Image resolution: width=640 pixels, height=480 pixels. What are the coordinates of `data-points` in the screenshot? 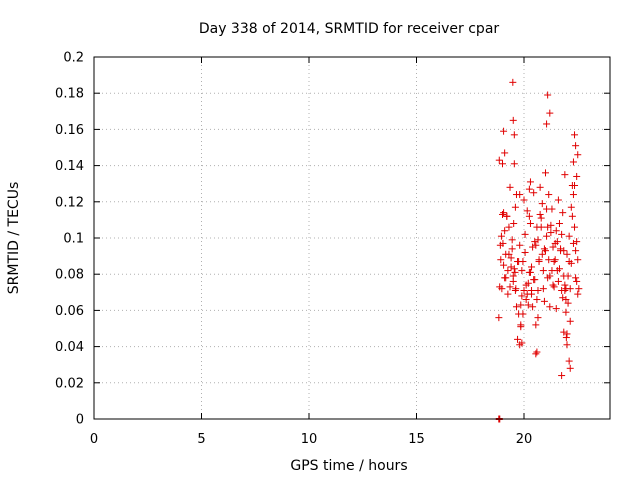 It's located at (539, 250).